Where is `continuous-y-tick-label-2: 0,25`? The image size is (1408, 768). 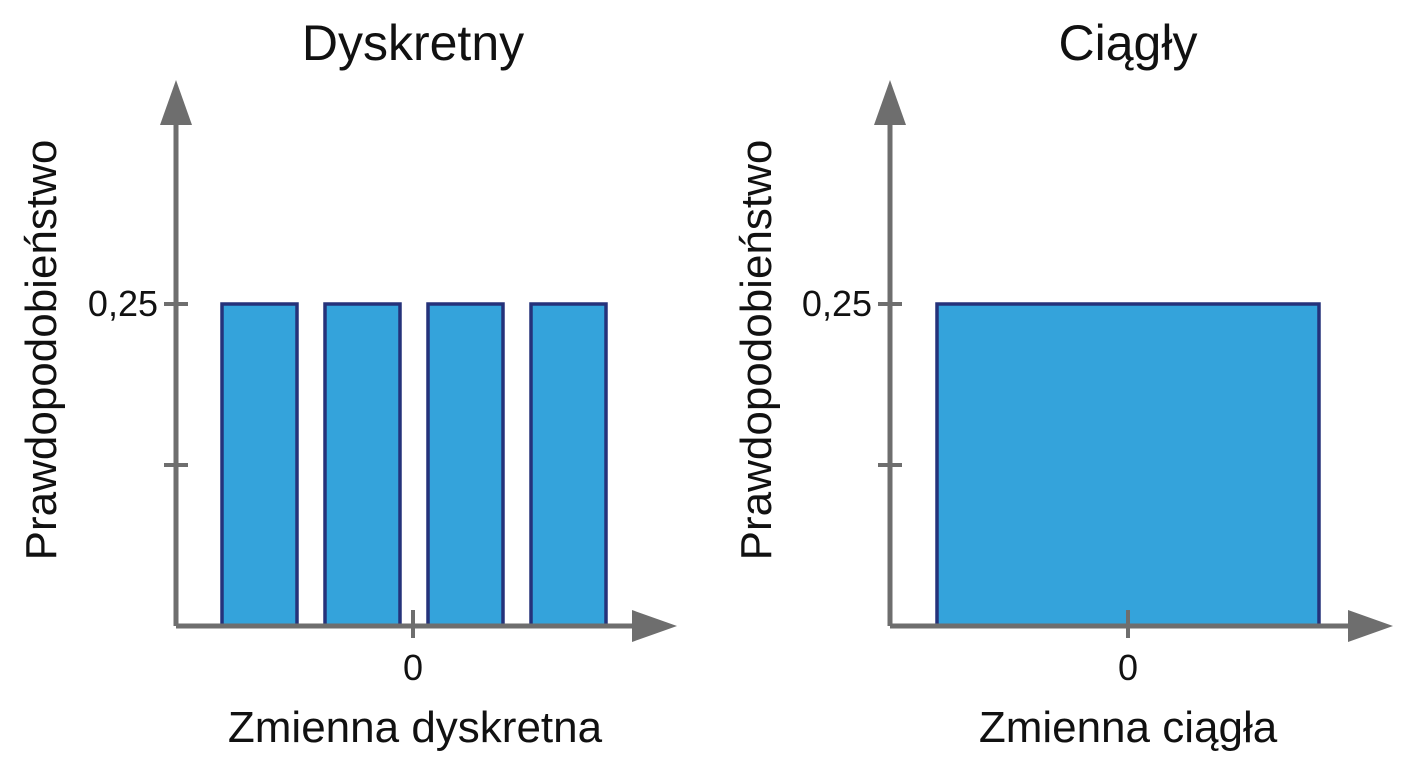
continuous-y-tick-label-2: 0,25 is located at coordinates (837, 303).